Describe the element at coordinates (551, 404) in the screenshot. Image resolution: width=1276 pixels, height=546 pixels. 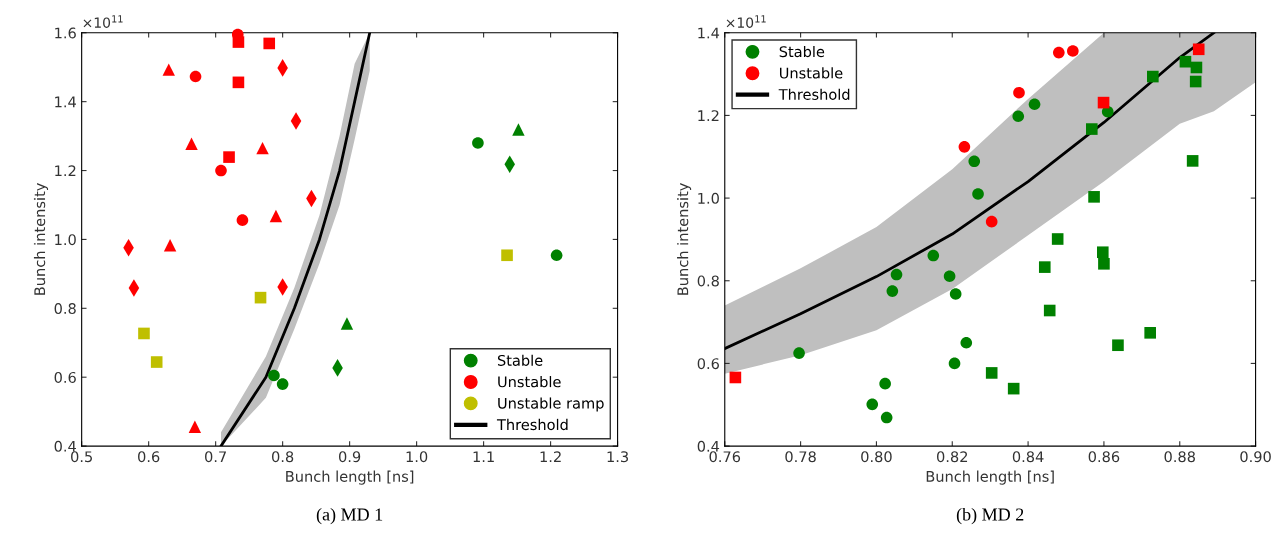
I see `legend-label: Unstable ramp` at that location.